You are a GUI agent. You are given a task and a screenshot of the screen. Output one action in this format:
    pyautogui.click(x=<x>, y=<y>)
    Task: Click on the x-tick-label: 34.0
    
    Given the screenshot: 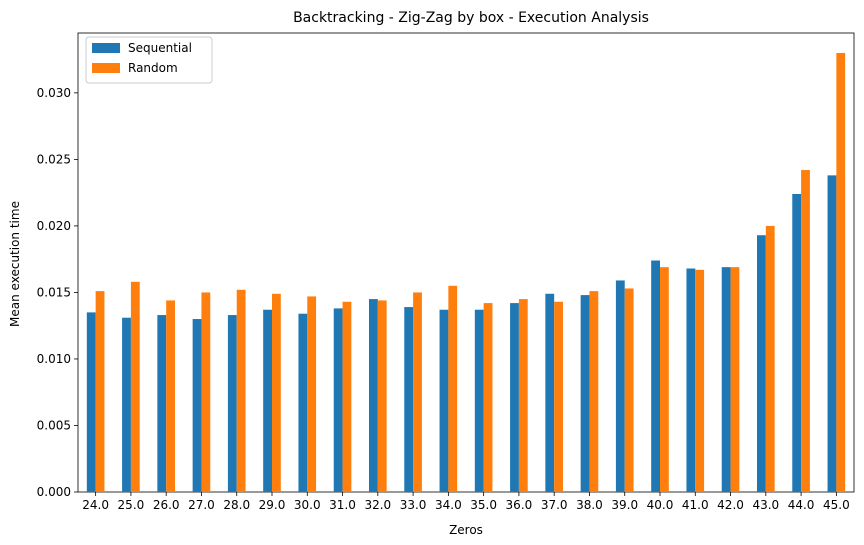 What is the action you would take?
    pyautogui.click(x=448, y=505)
    